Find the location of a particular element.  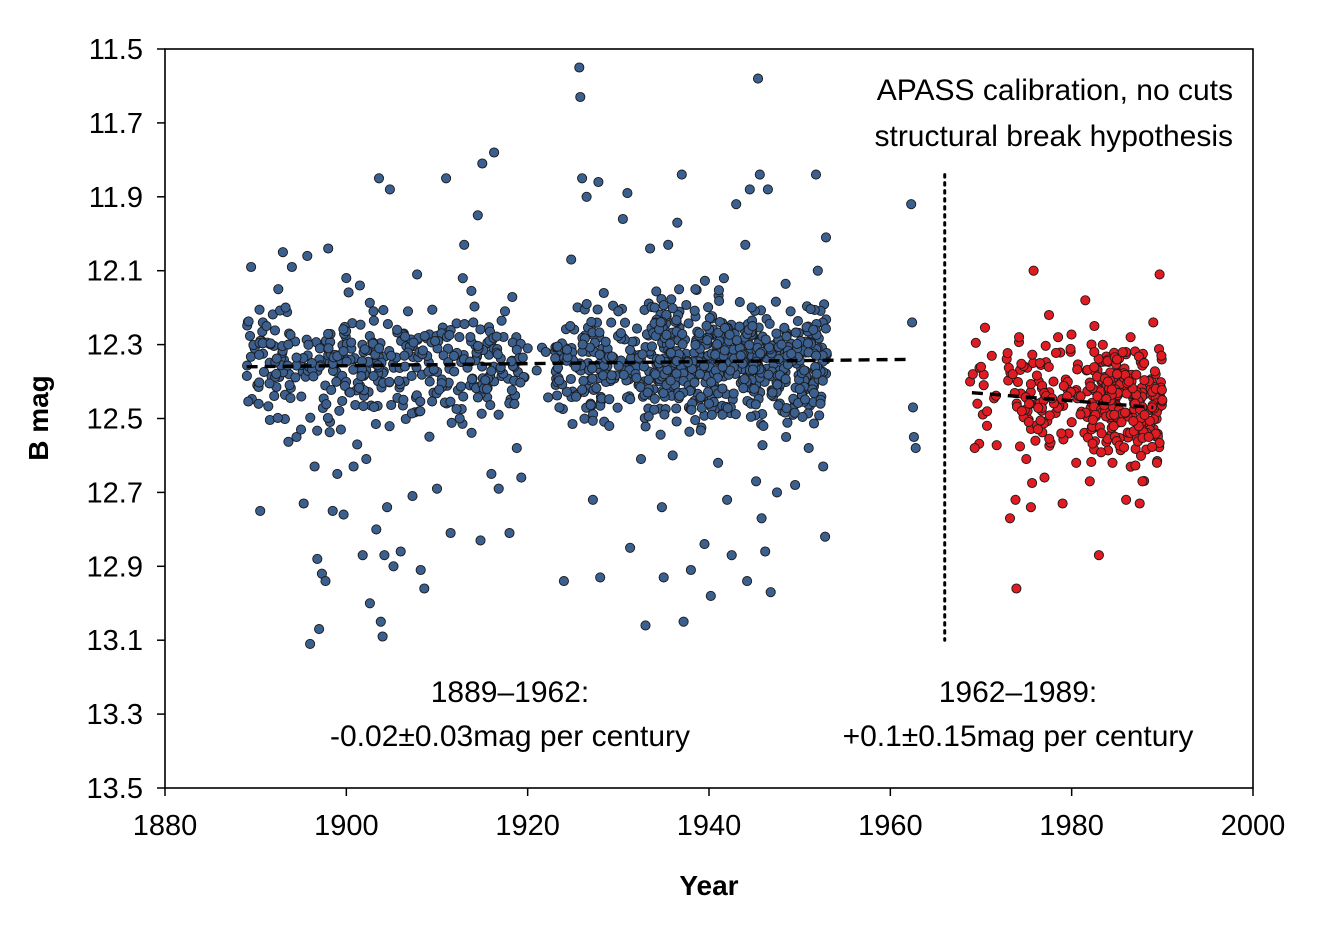

annotation-calibration: APASS calibration, no cuts is located at coordinates (1055, 90).